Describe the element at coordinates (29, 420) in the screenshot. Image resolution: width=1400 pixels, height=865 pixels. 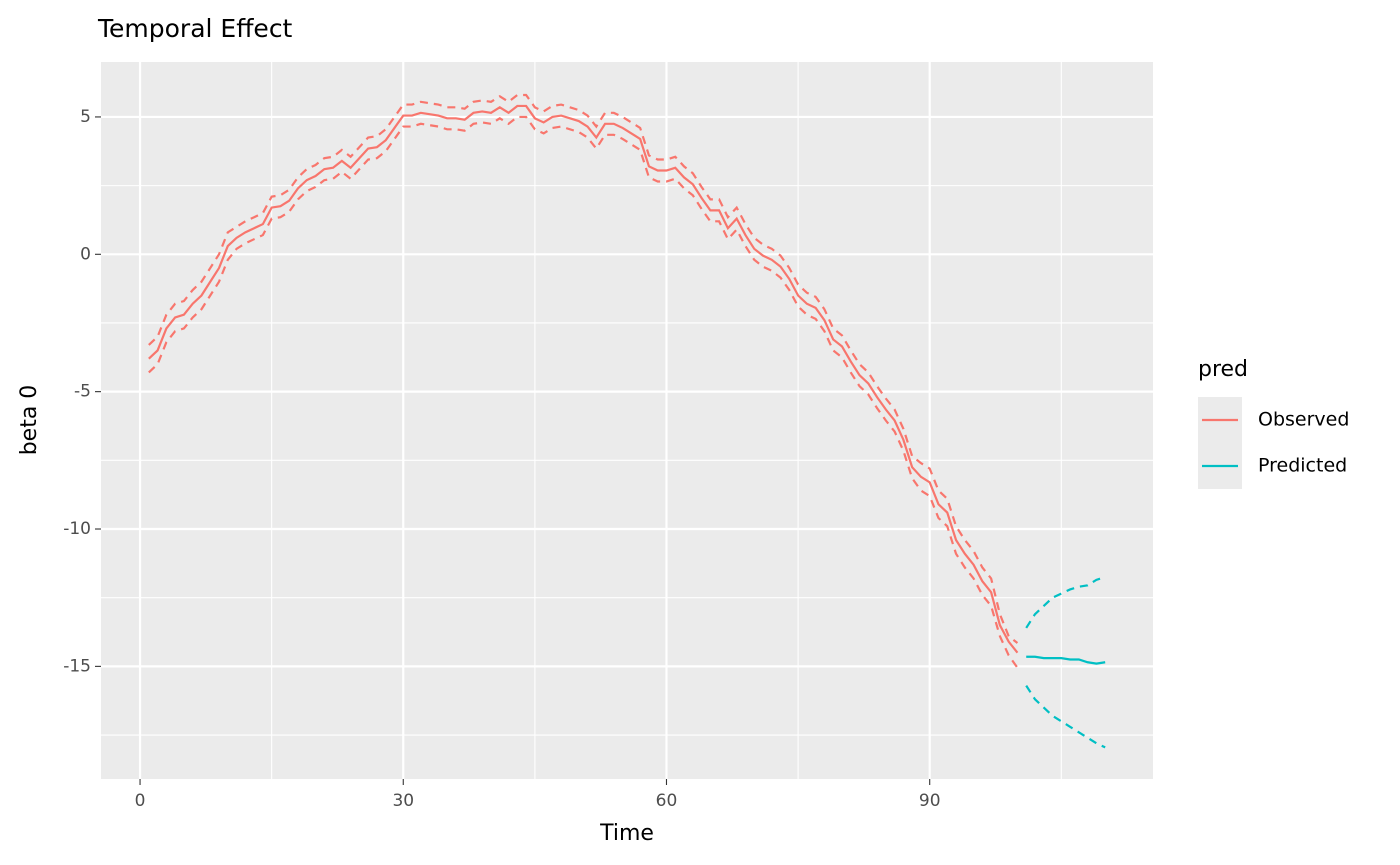
I see `y-axis-title: beta 0` at that location.